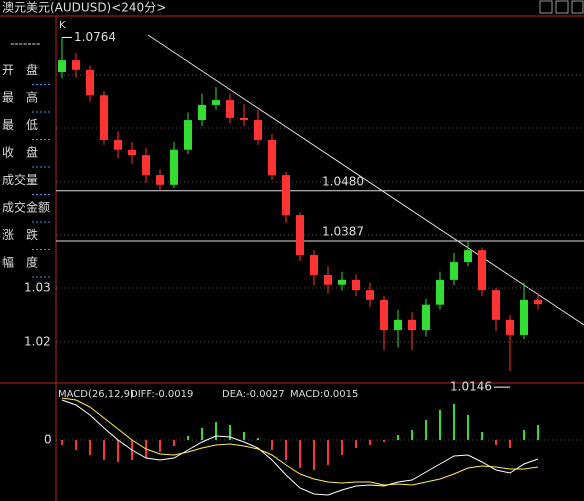  What do you see at coordinates (20, 234) in the screenshot?
I see `sidebar-label: 涨 跌` at bounding box center [20, 234].